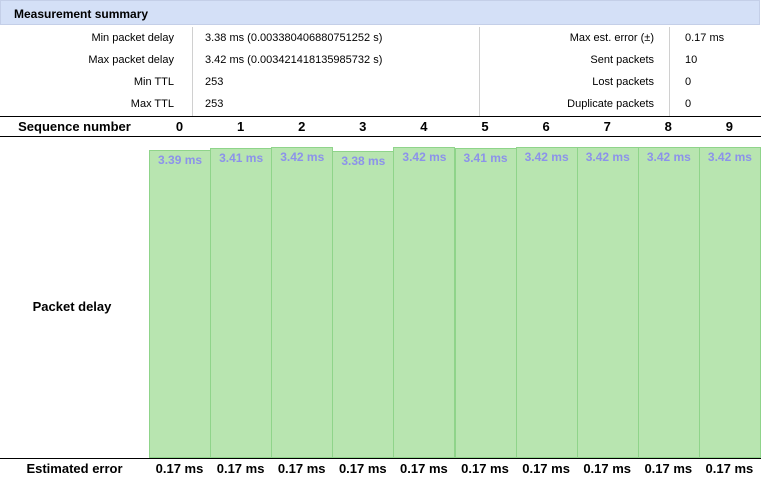  What do you see at coordinates (607, 302) in the screenshot?
I see `bar-7: 3.42 ms` at bounding box center [607, 302].